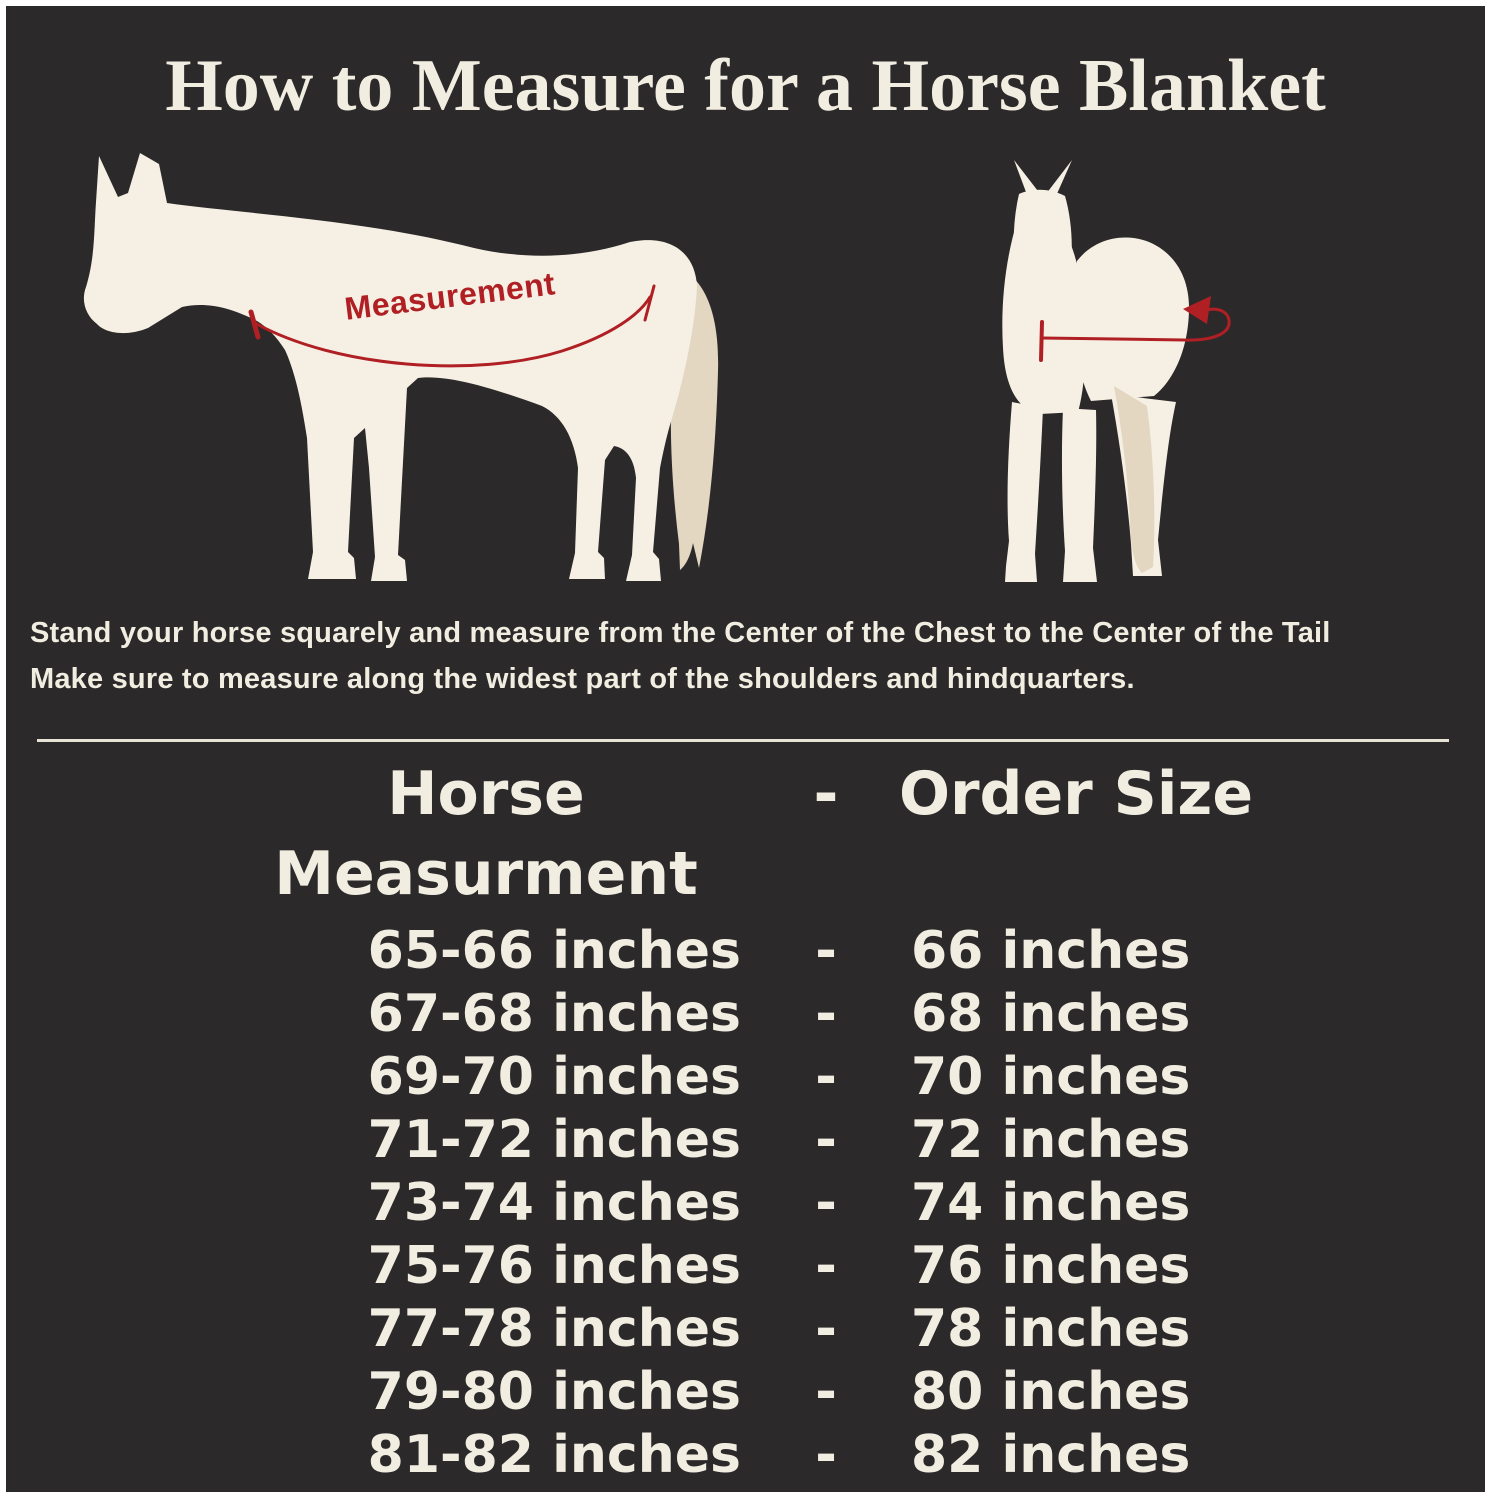 The height and width of the screenshot is (1500, 1491). What do you see at coordinates (1134, 479) in the screenshot?
I see `front-horse-tail` at bounding box center [1134, 479].